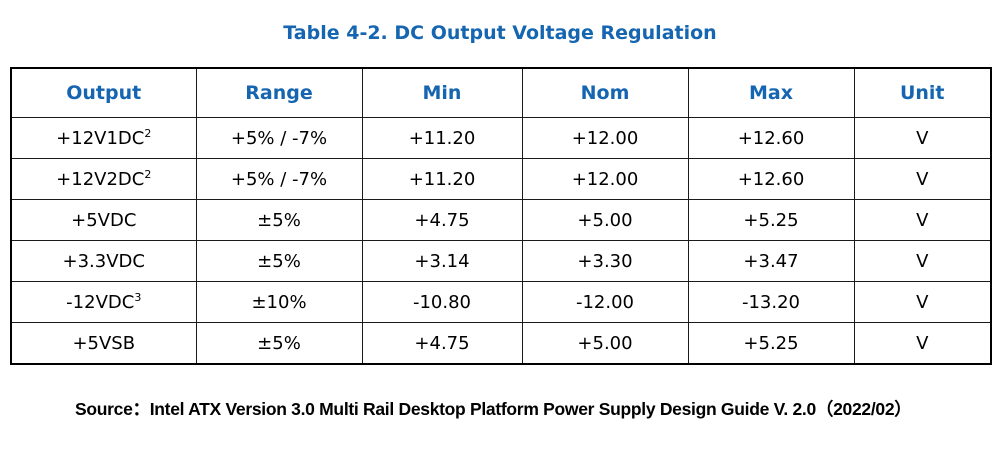 The image size is (1000, 450). Describe the element at coordinates (771, 302) in the screenshot. I see `max-cell: -13.20` at that location.